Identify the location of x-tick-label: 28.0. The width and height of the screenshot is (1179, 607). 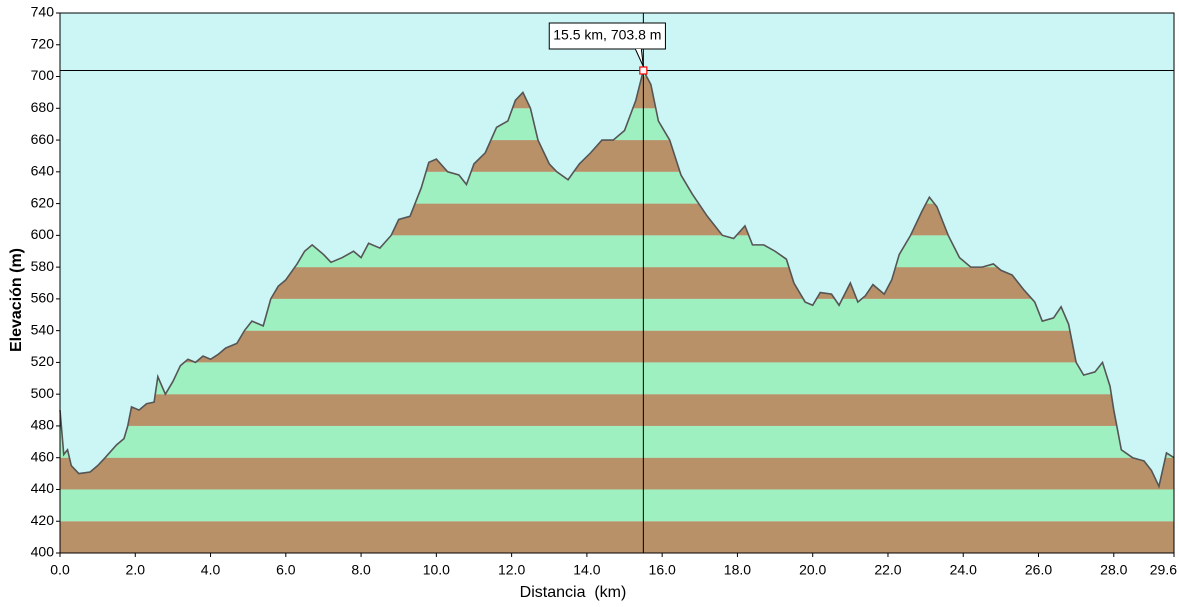
(1113, 570).